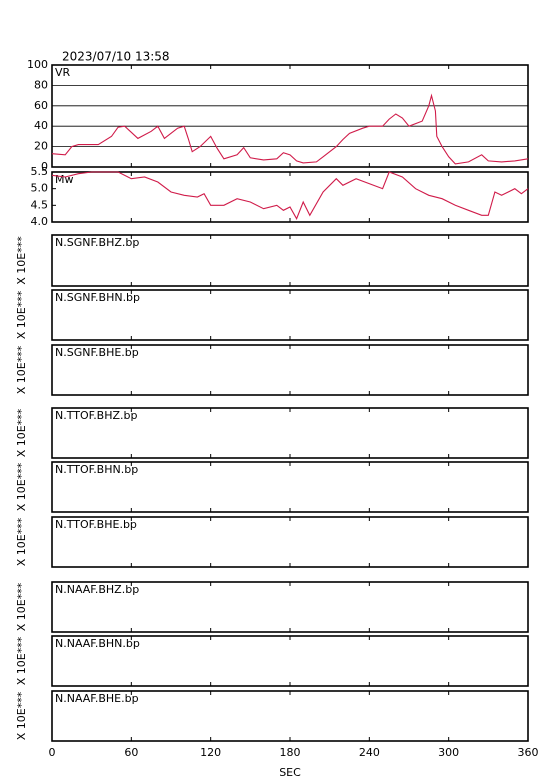 The height and width of the screenshot is (781, 554). What do you see at coordinates (96, 415) in the screenshot?
I see `panel-label: N.TTOF.BHZ.bp` at bounding box center [96, 415].